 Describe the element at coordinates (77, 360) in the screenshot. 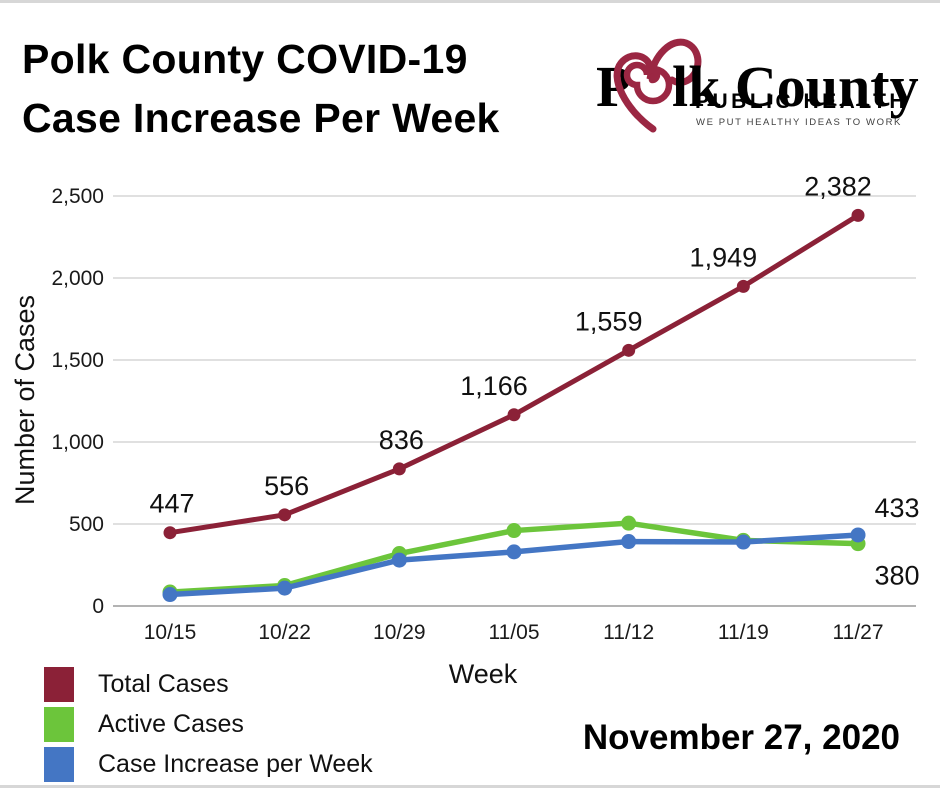

I see `y-tick-label: 1,500` at that location.